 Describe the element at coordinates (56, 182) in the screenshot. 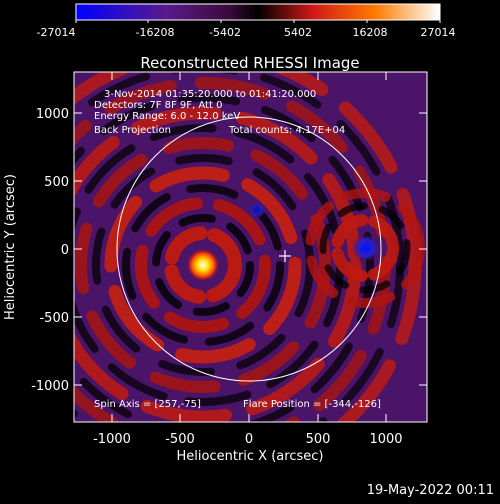

I see `y-tick-label: 500` at that location.